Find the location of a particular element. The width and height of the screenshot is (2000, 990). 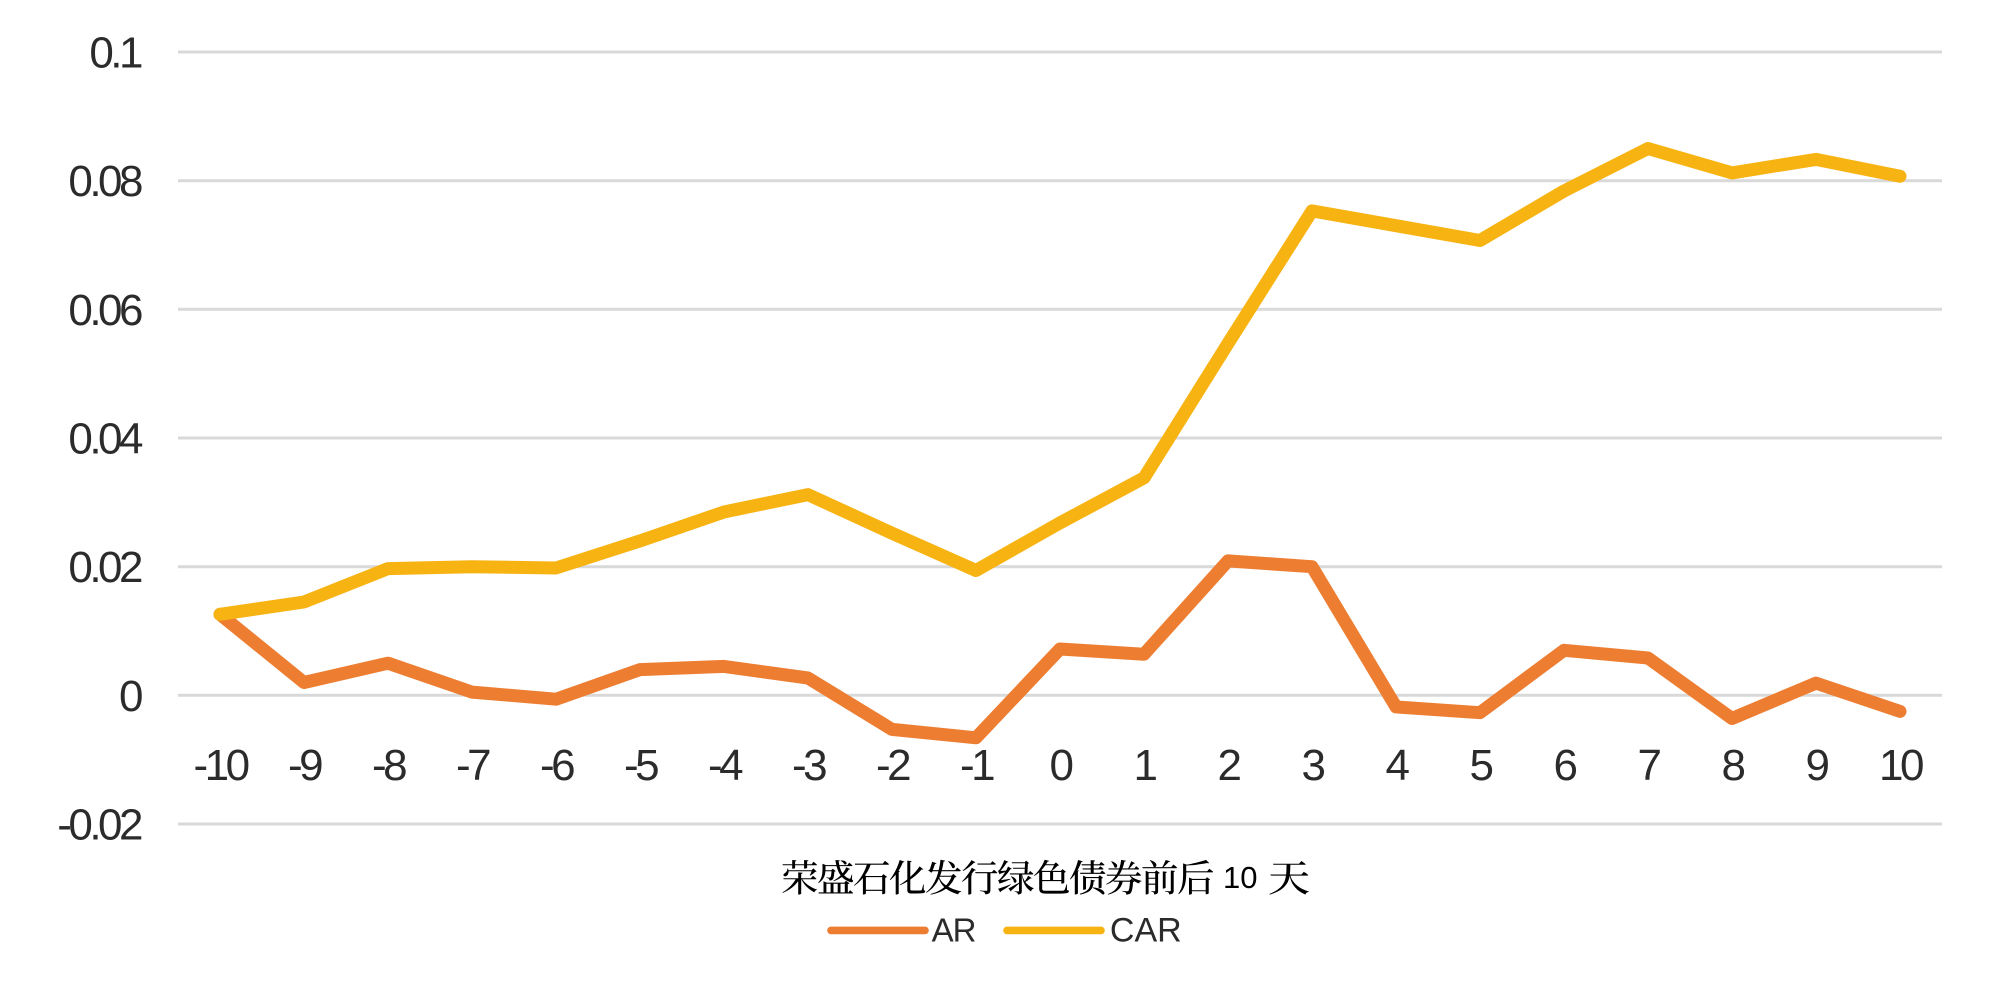

svg-text: -10 is located at coordinates (220, 765).